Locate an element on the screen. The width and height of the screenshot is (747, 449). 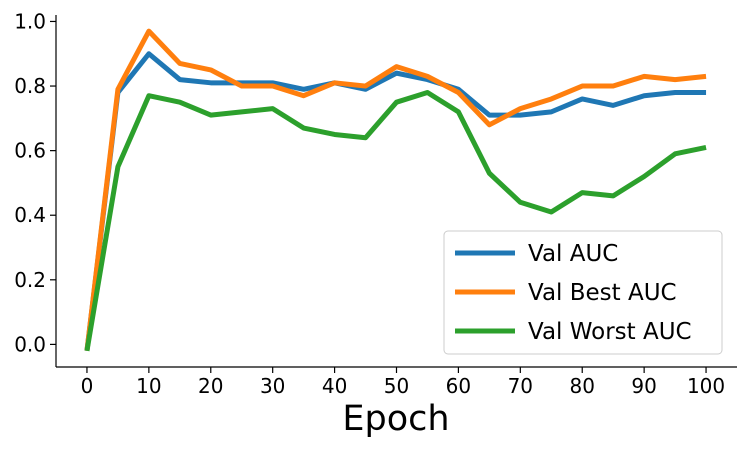
legend-label-3: Val Worst AUC is located at coordinates (610, 332).